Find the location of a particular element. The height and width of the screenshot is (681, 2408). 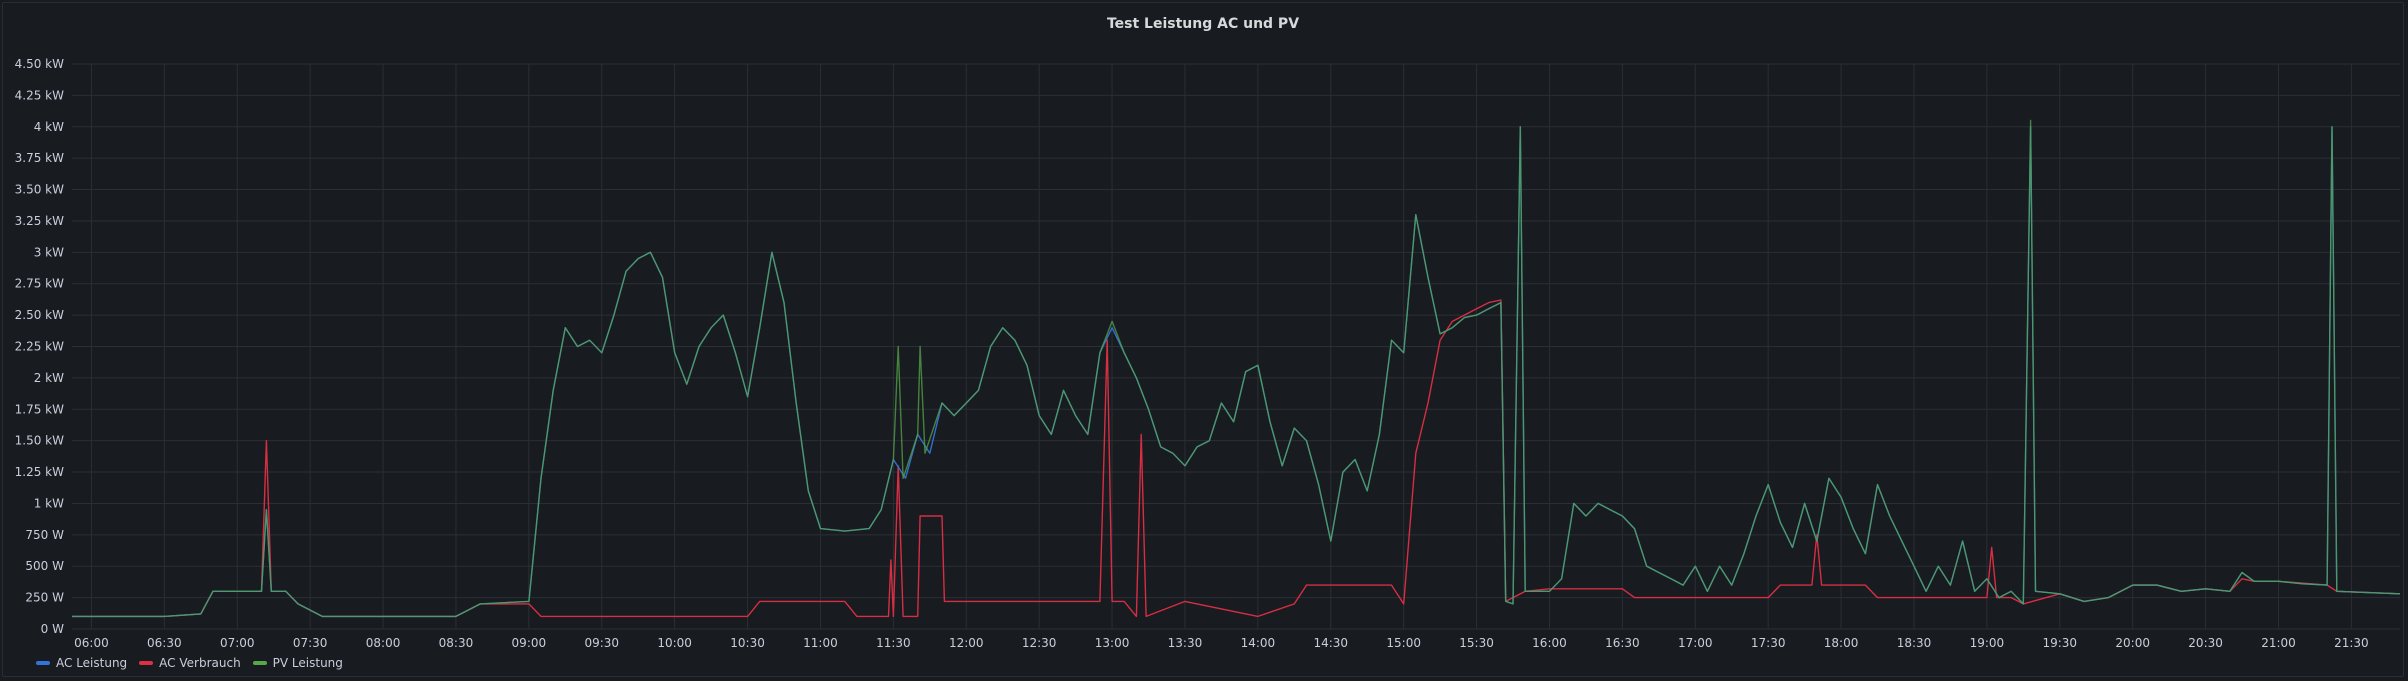

chart-legend: AC Leistung AC Verbrauch PV Leistung is located at coordinates (189, 663).